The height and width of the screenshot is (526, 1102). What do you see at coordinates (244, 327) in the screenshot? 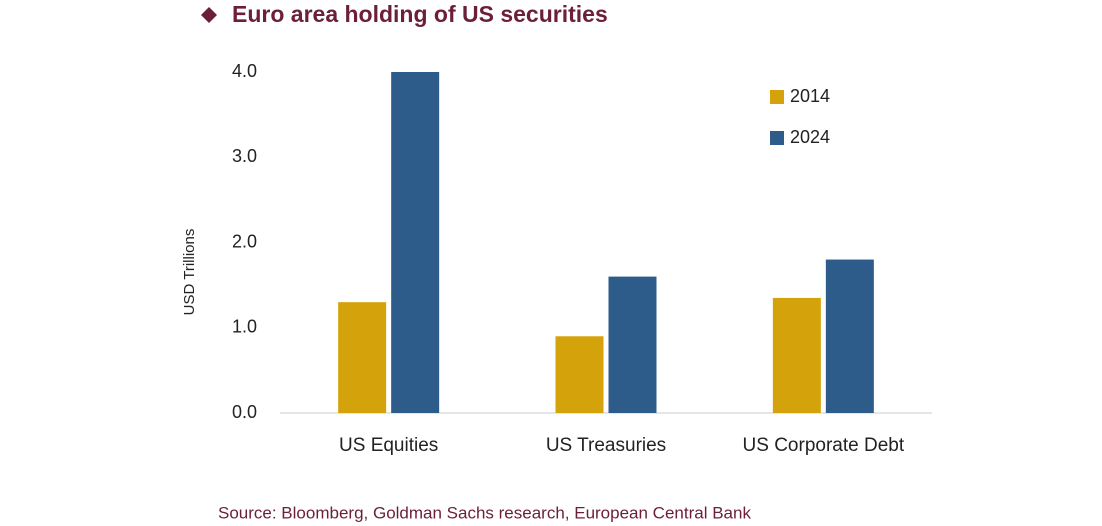
I see `y-tick-label: 1.0` at bounding box center [244, 327].